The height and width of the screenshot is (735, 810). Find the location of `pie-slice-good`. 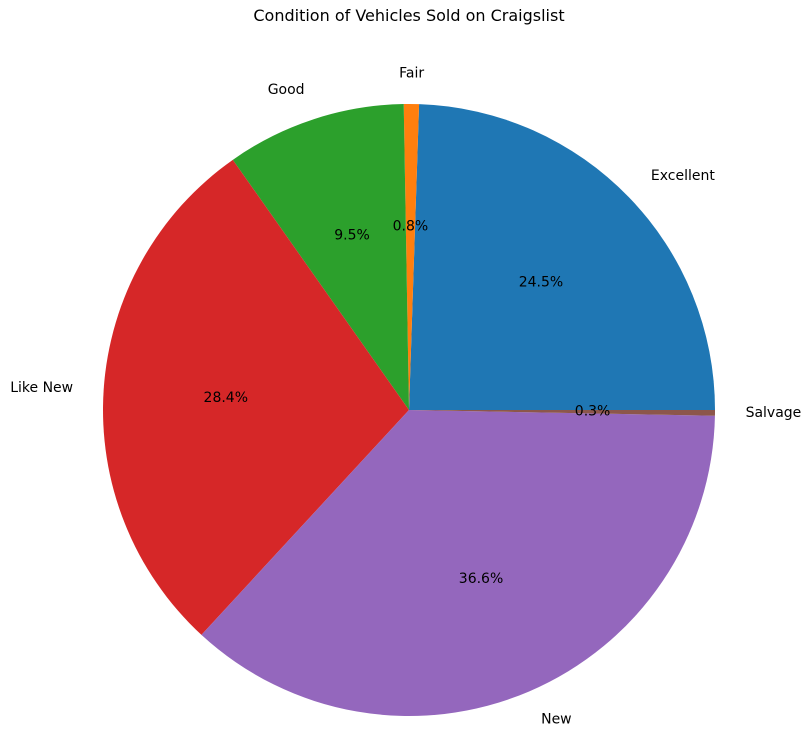

pie-slice-good is located at coordinates (320, 257).